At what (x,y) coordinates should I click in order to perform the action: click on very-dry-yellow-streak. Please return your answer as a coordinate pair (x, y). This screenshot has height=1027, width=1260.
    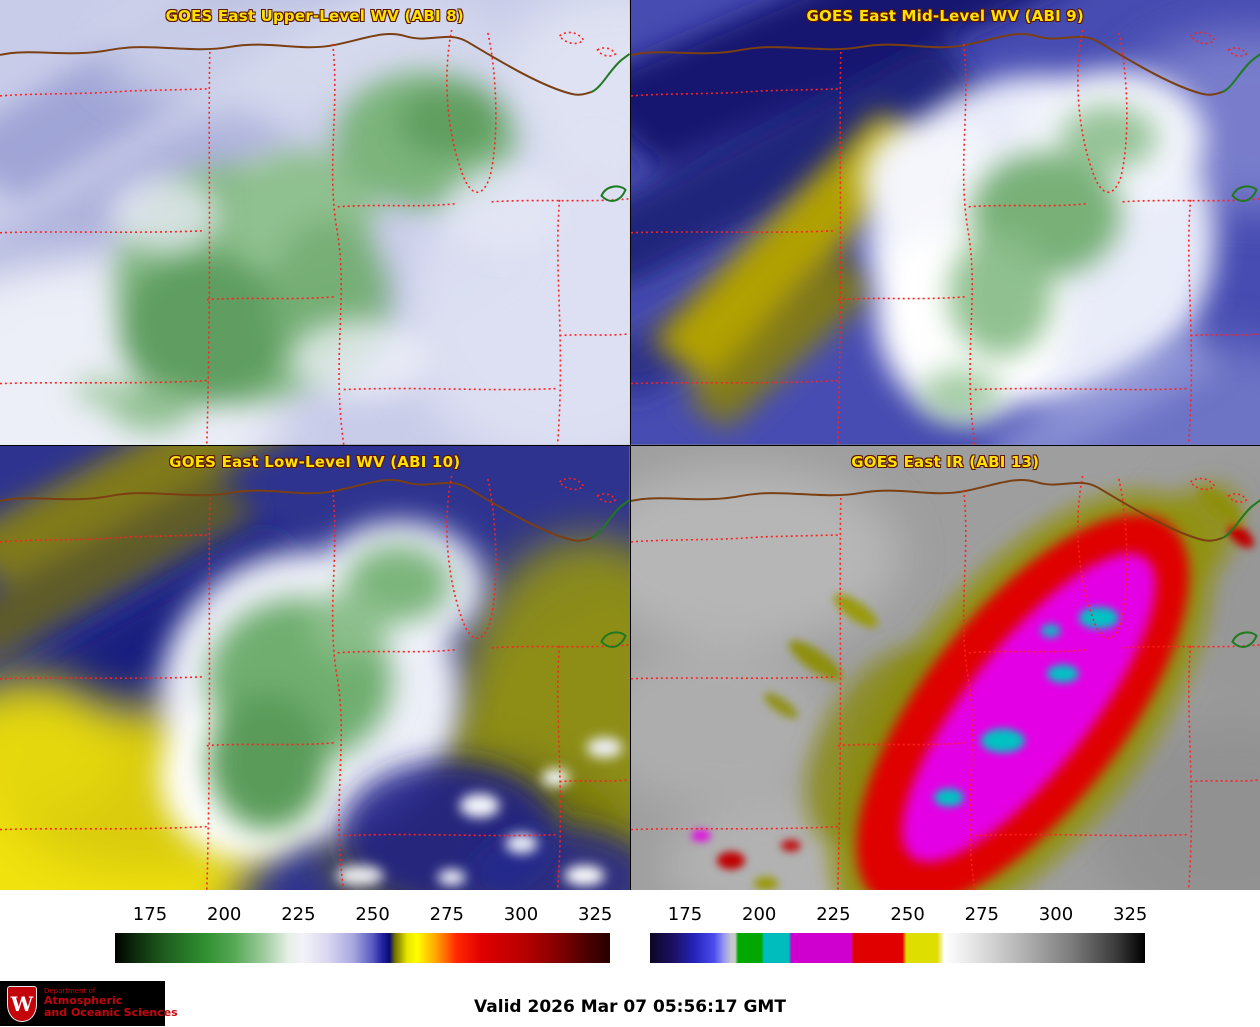
    Looking at the image, I should click on (790, 269).